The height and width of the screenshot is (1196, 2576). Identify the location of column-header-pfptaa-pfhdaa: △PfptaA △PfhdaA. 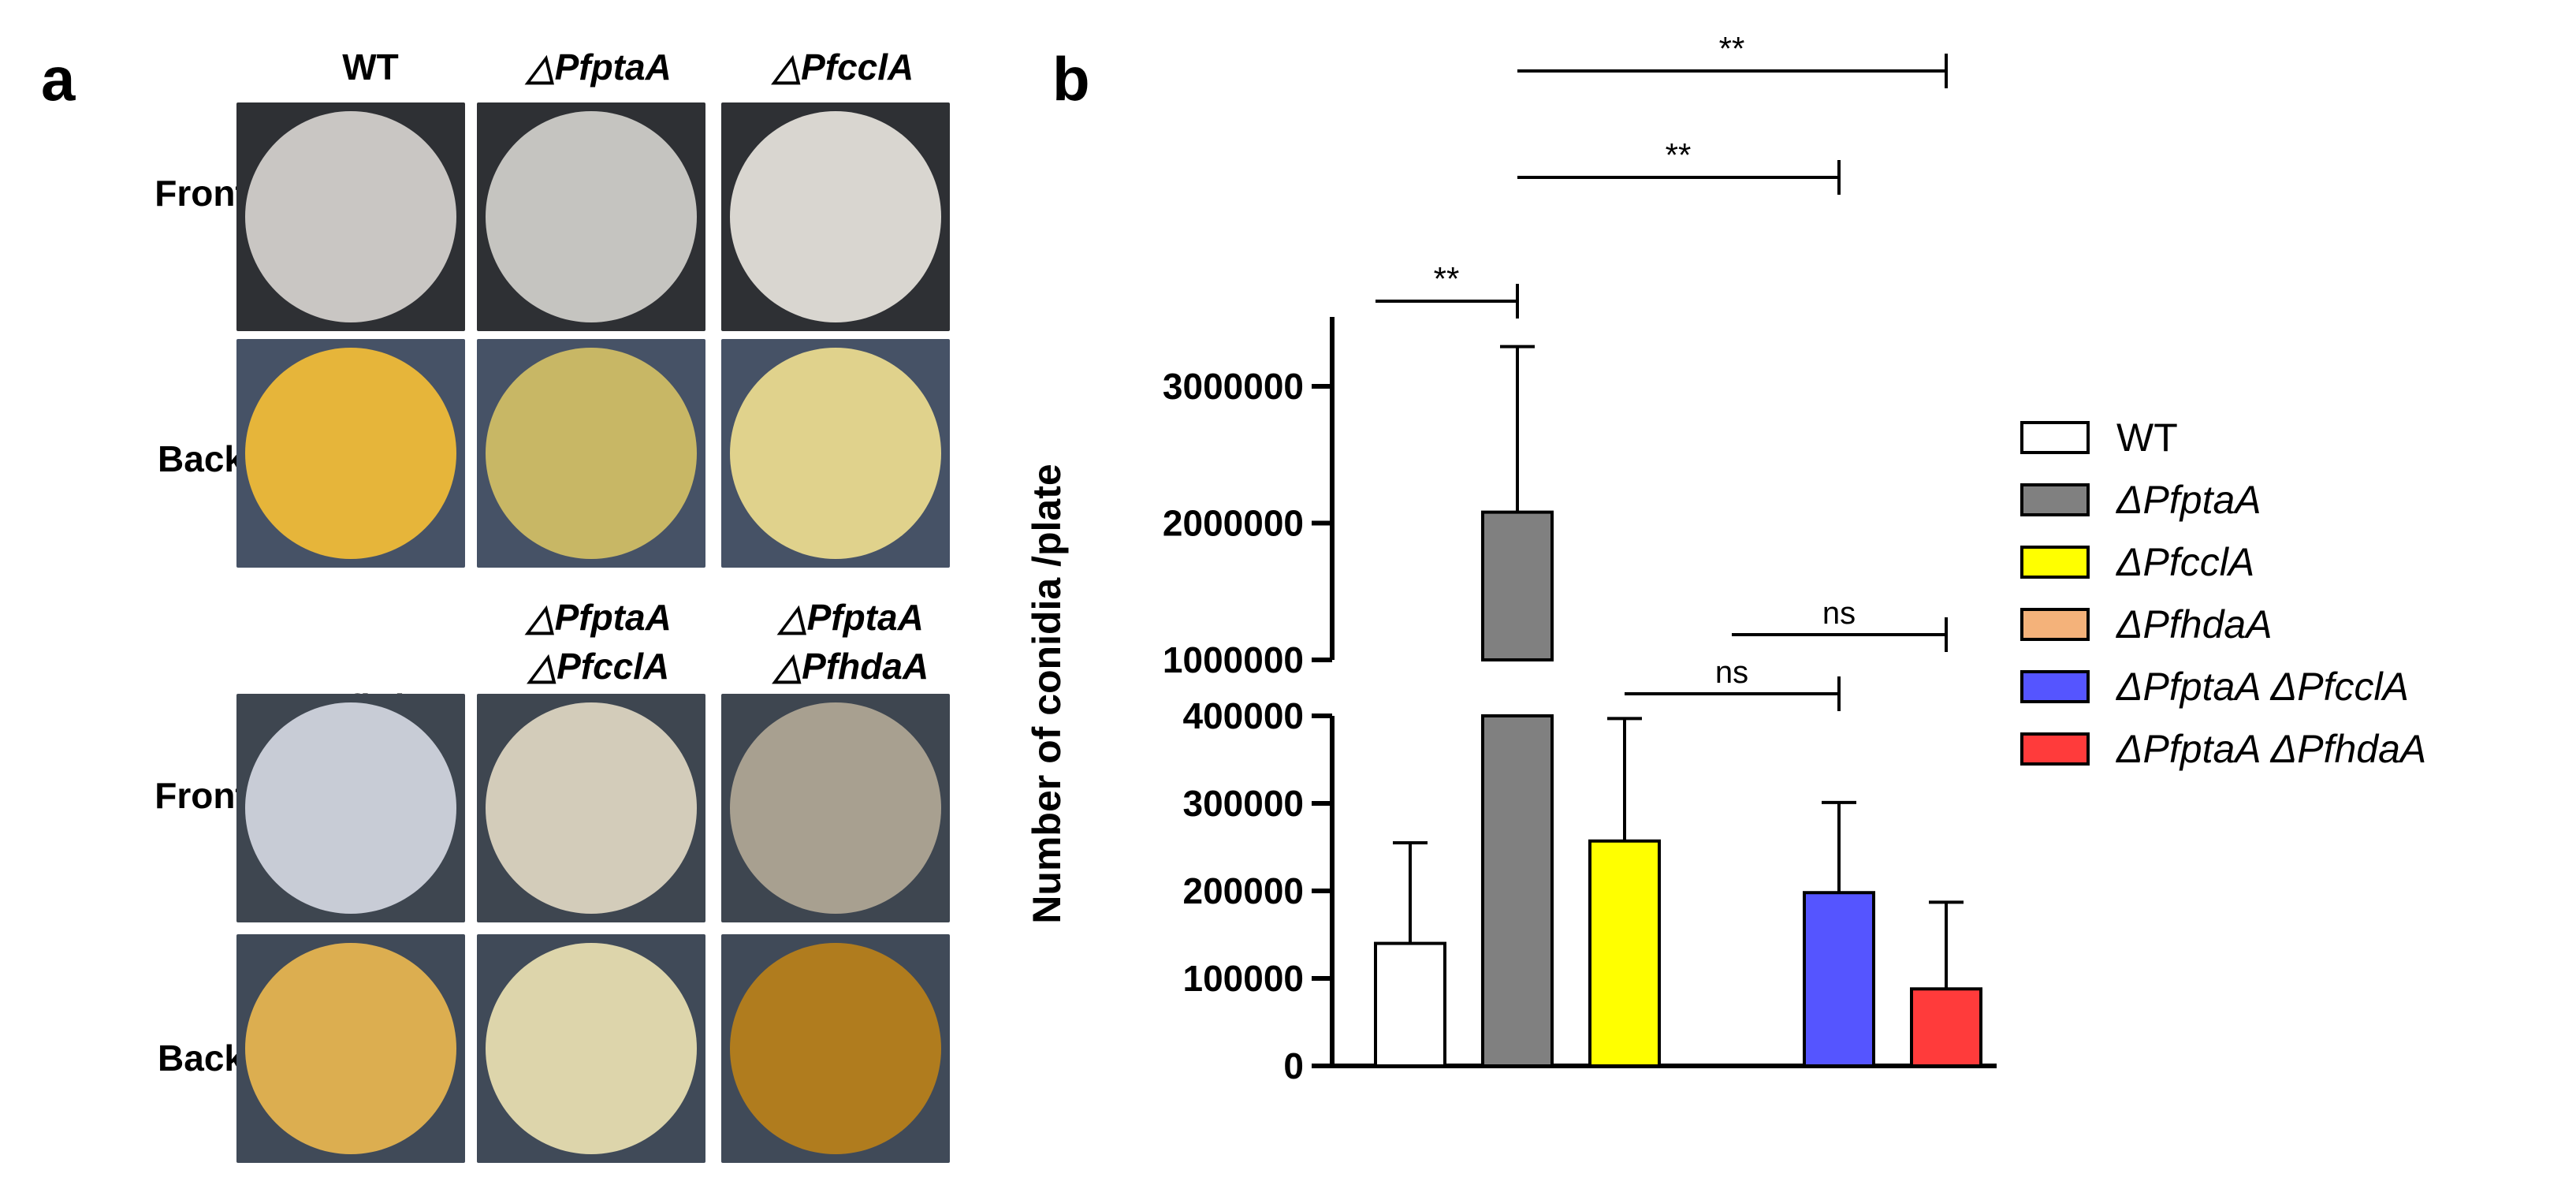
(851, 642).